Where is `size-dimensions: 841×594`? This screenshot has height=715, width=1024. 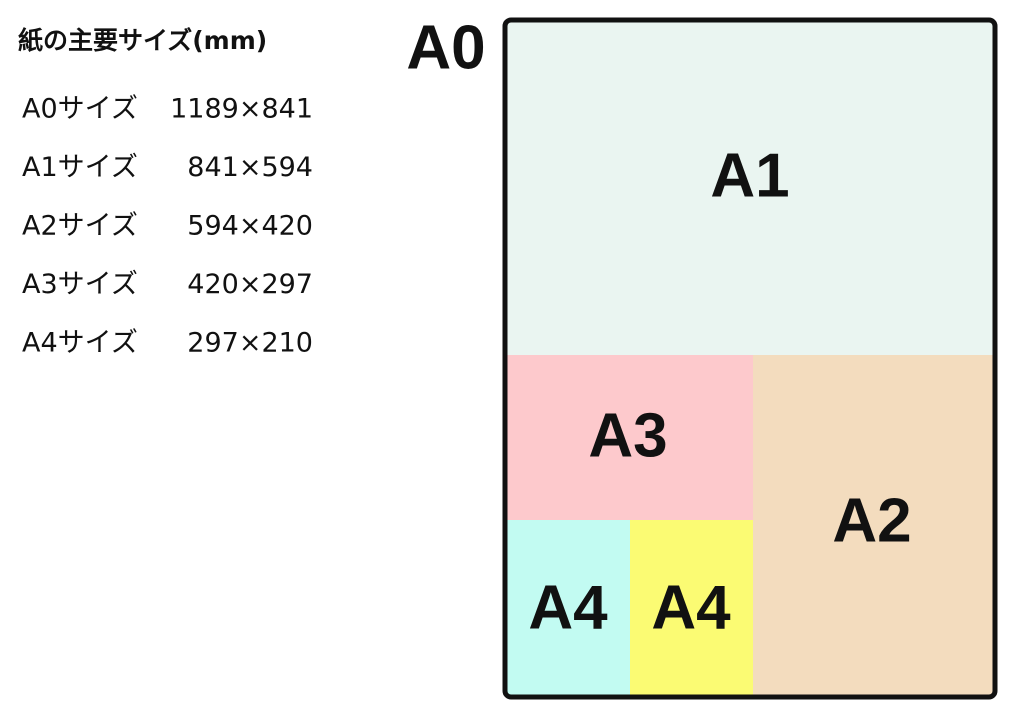
size-dimensions: 841×594 is located at coordinates (250, 167).